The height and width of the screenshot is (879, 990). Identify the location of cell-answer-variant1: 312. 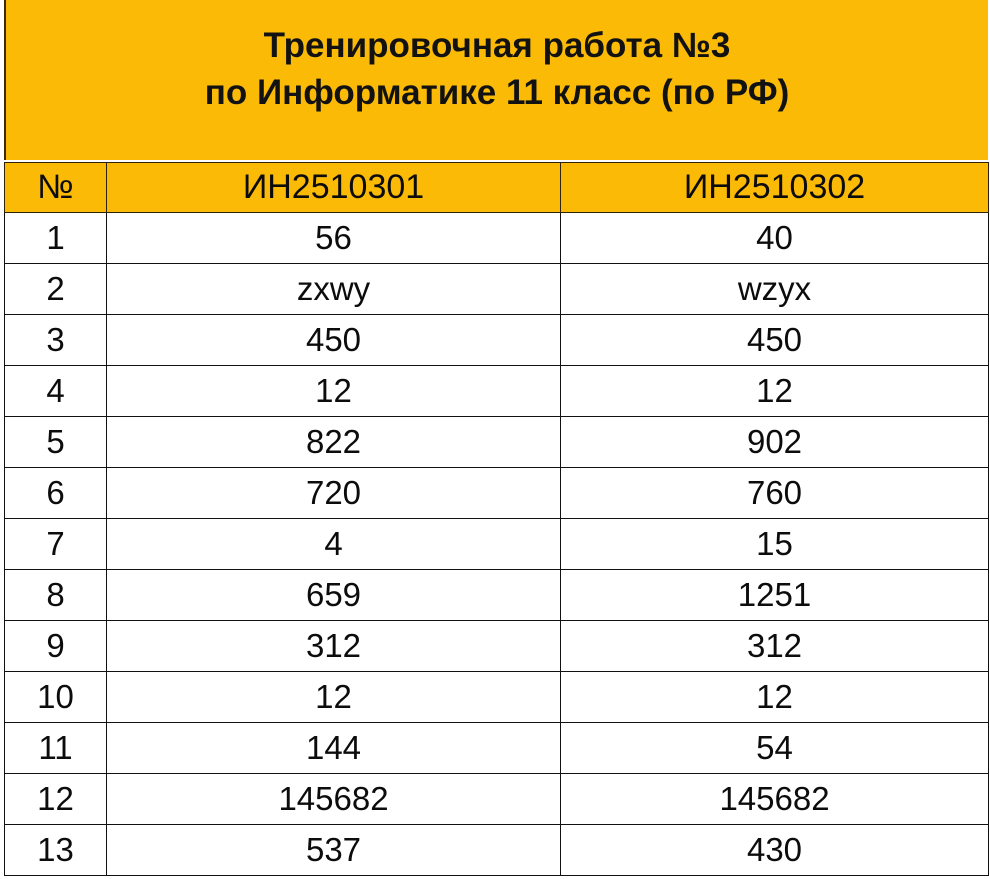
(333, 646).